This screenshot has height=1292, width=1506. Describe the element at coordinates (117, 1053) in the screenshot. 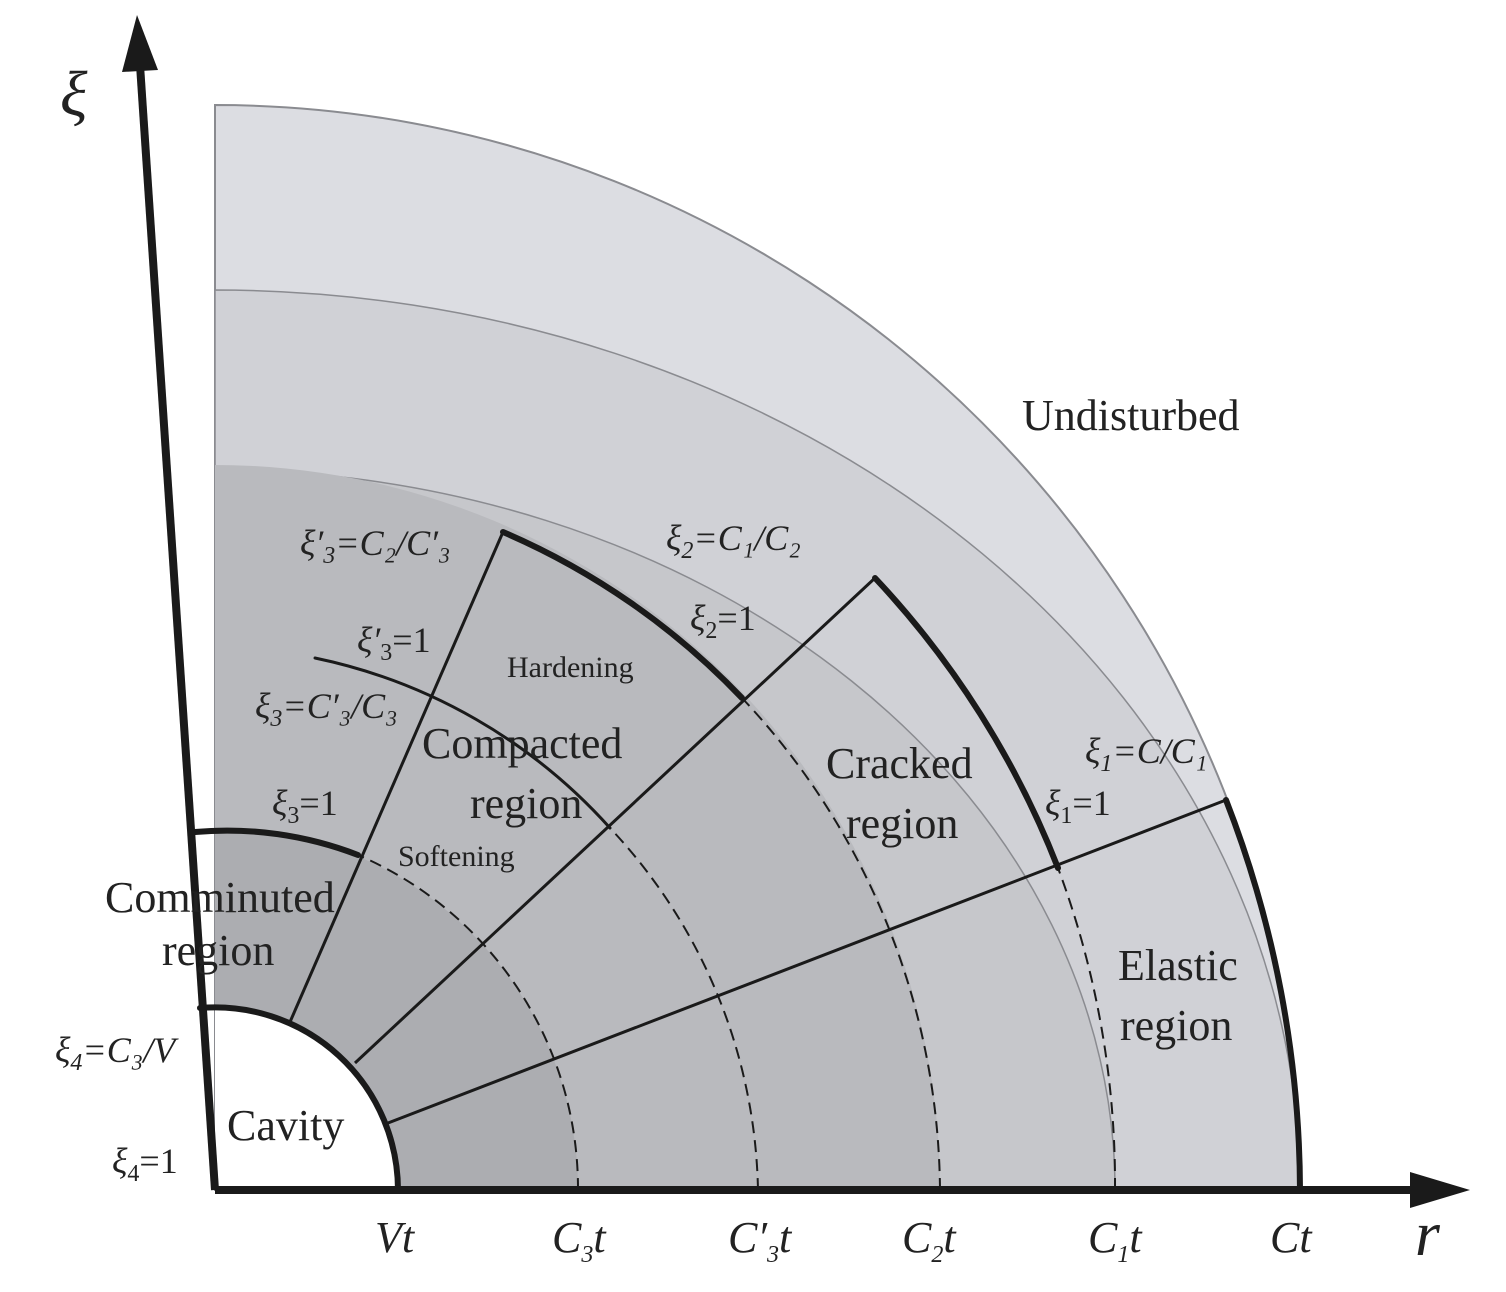

I see `eq-xi4-c3v: ξ4=C₃/V` at that location.